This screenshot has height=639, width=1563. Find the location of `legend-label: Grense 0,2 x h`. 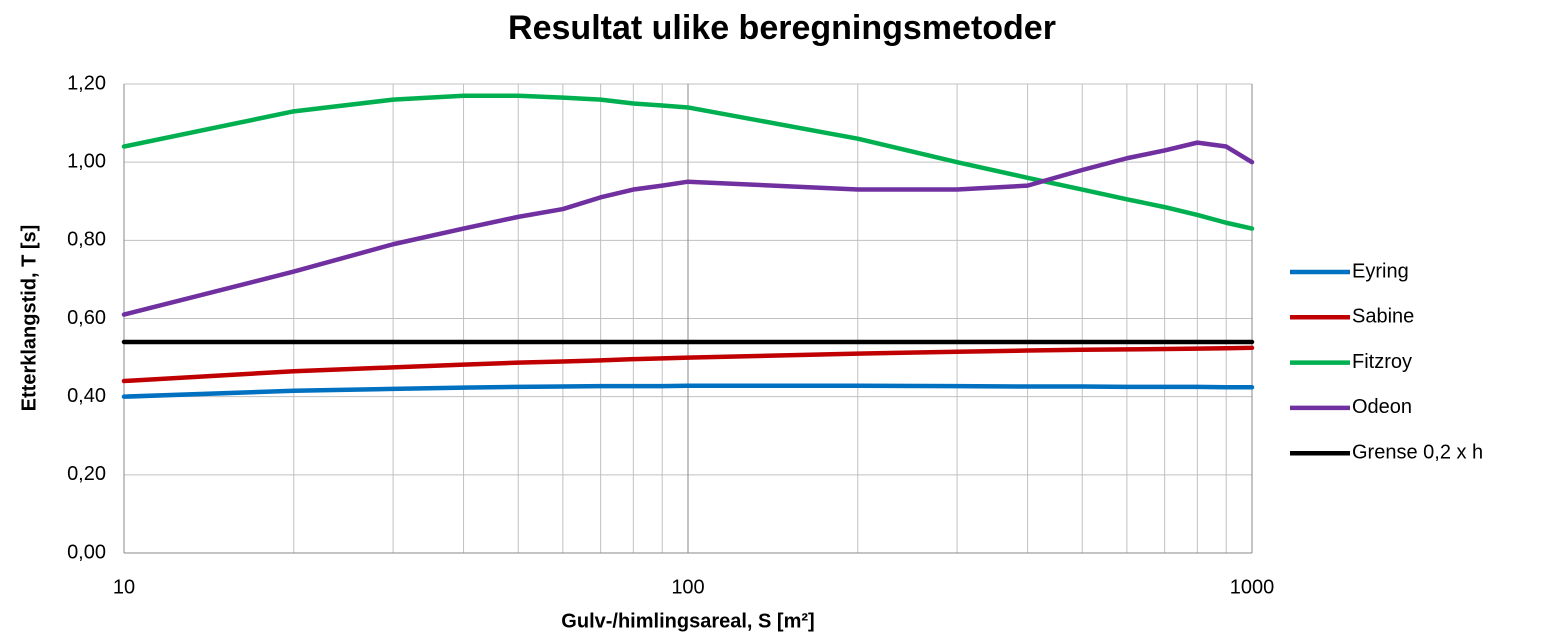

legend-label: Grense 0,2 x h is located at coordinates (1417, 452).